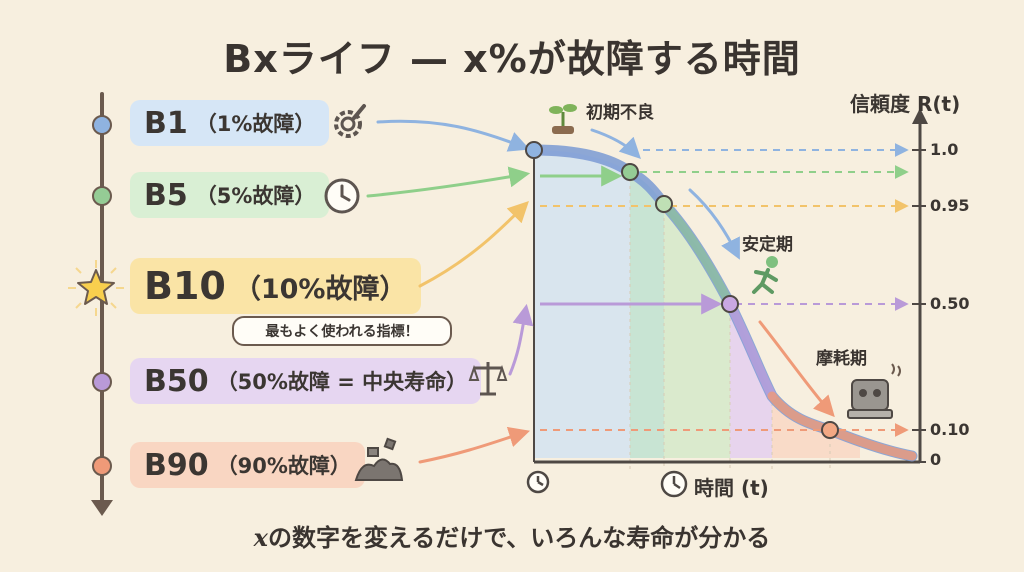 The width and height of the screenshot is (1024, 572). I want to click on y-axis-ticks, so click(919, 306).